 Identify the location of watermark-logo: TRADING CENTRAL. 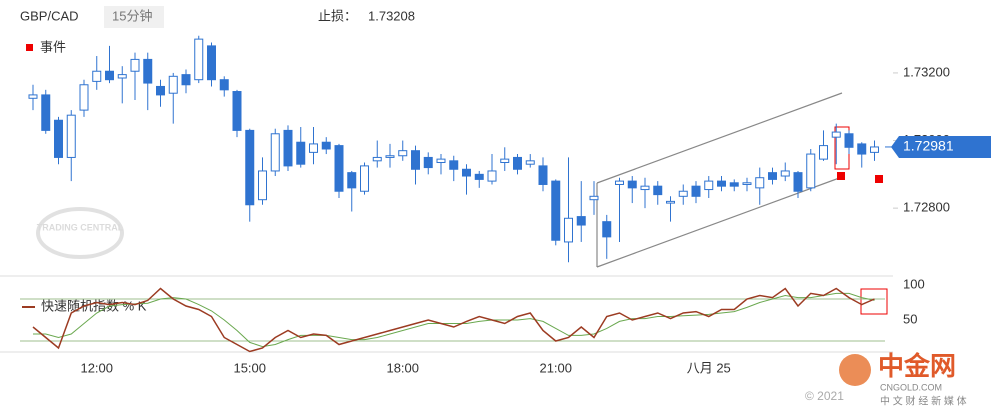
(80, 233).